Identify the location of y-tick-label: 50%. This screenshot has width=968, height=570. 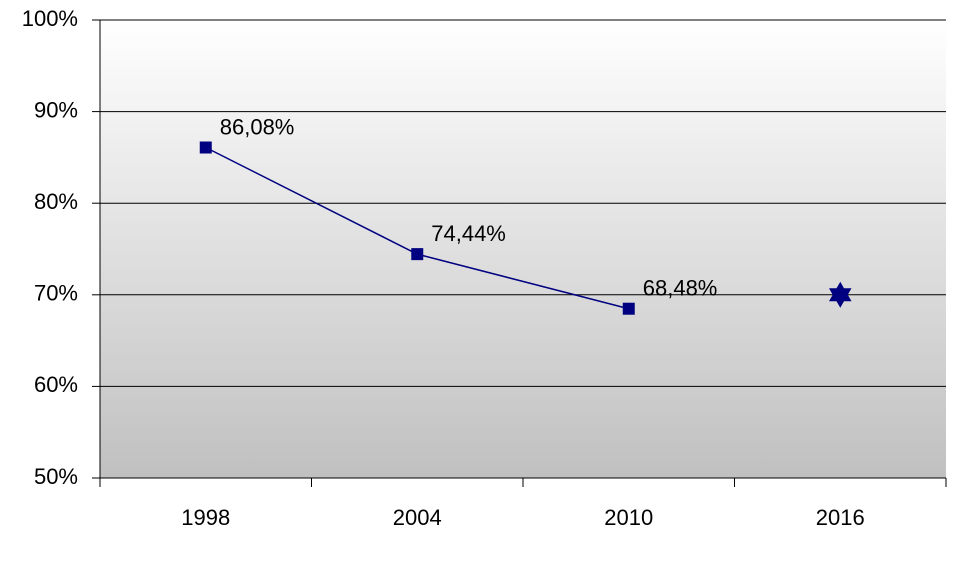
(56, 476).